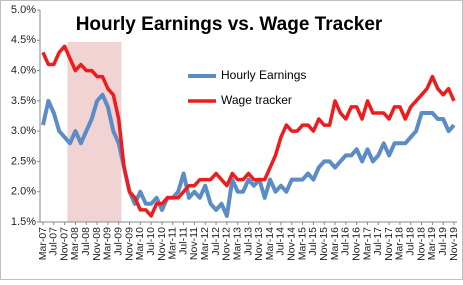  I want to click on x-tick-label: Jul-10, so click(151, 241).